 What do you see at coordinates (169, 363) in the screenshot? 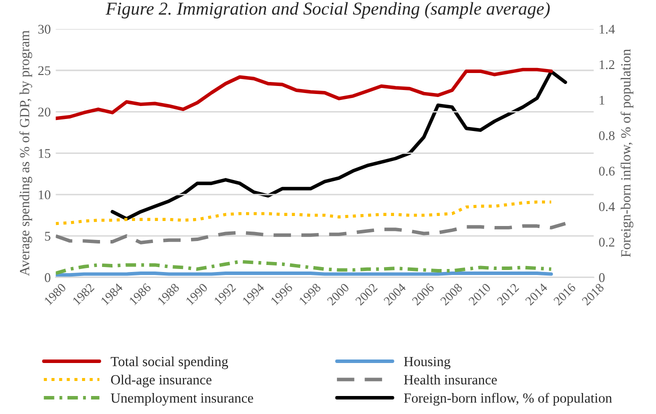
I see `legend-label: Total social spending` at bounding box center [169, 363].